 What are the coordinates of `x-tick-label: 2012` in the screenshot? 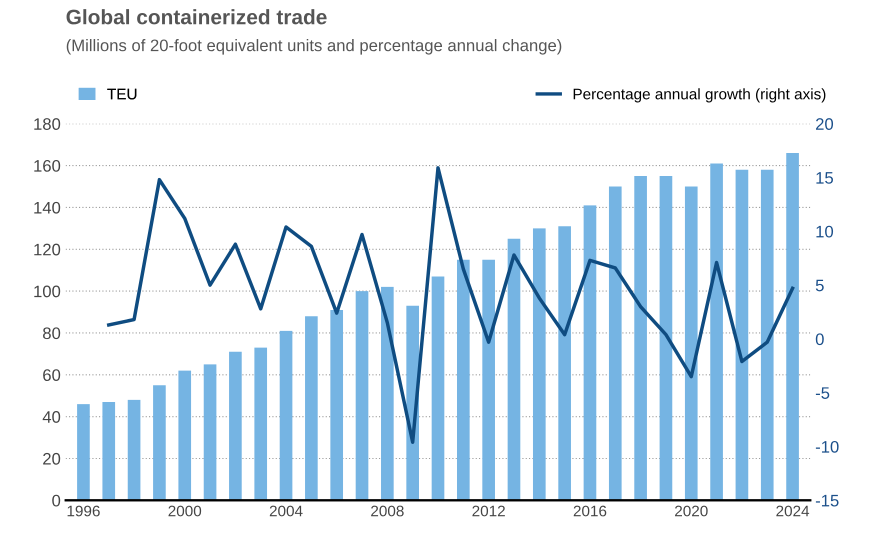 It's located at (488, 511).